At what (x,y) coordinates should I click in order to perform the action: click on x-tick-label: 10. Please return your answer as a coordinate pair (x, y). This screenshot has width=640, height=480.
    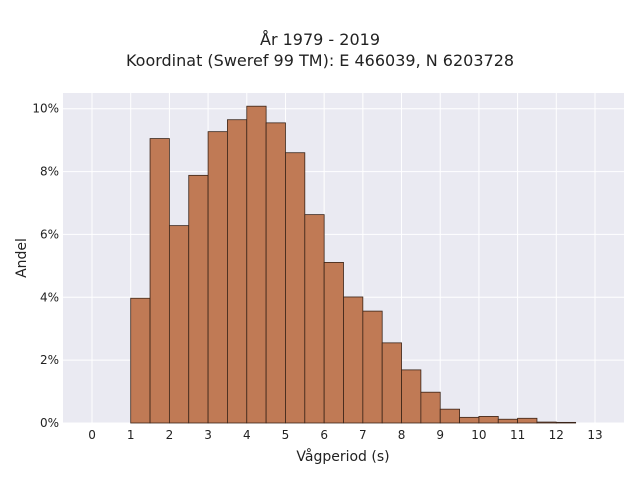
    Looking at the image, I should click on (478, 435).